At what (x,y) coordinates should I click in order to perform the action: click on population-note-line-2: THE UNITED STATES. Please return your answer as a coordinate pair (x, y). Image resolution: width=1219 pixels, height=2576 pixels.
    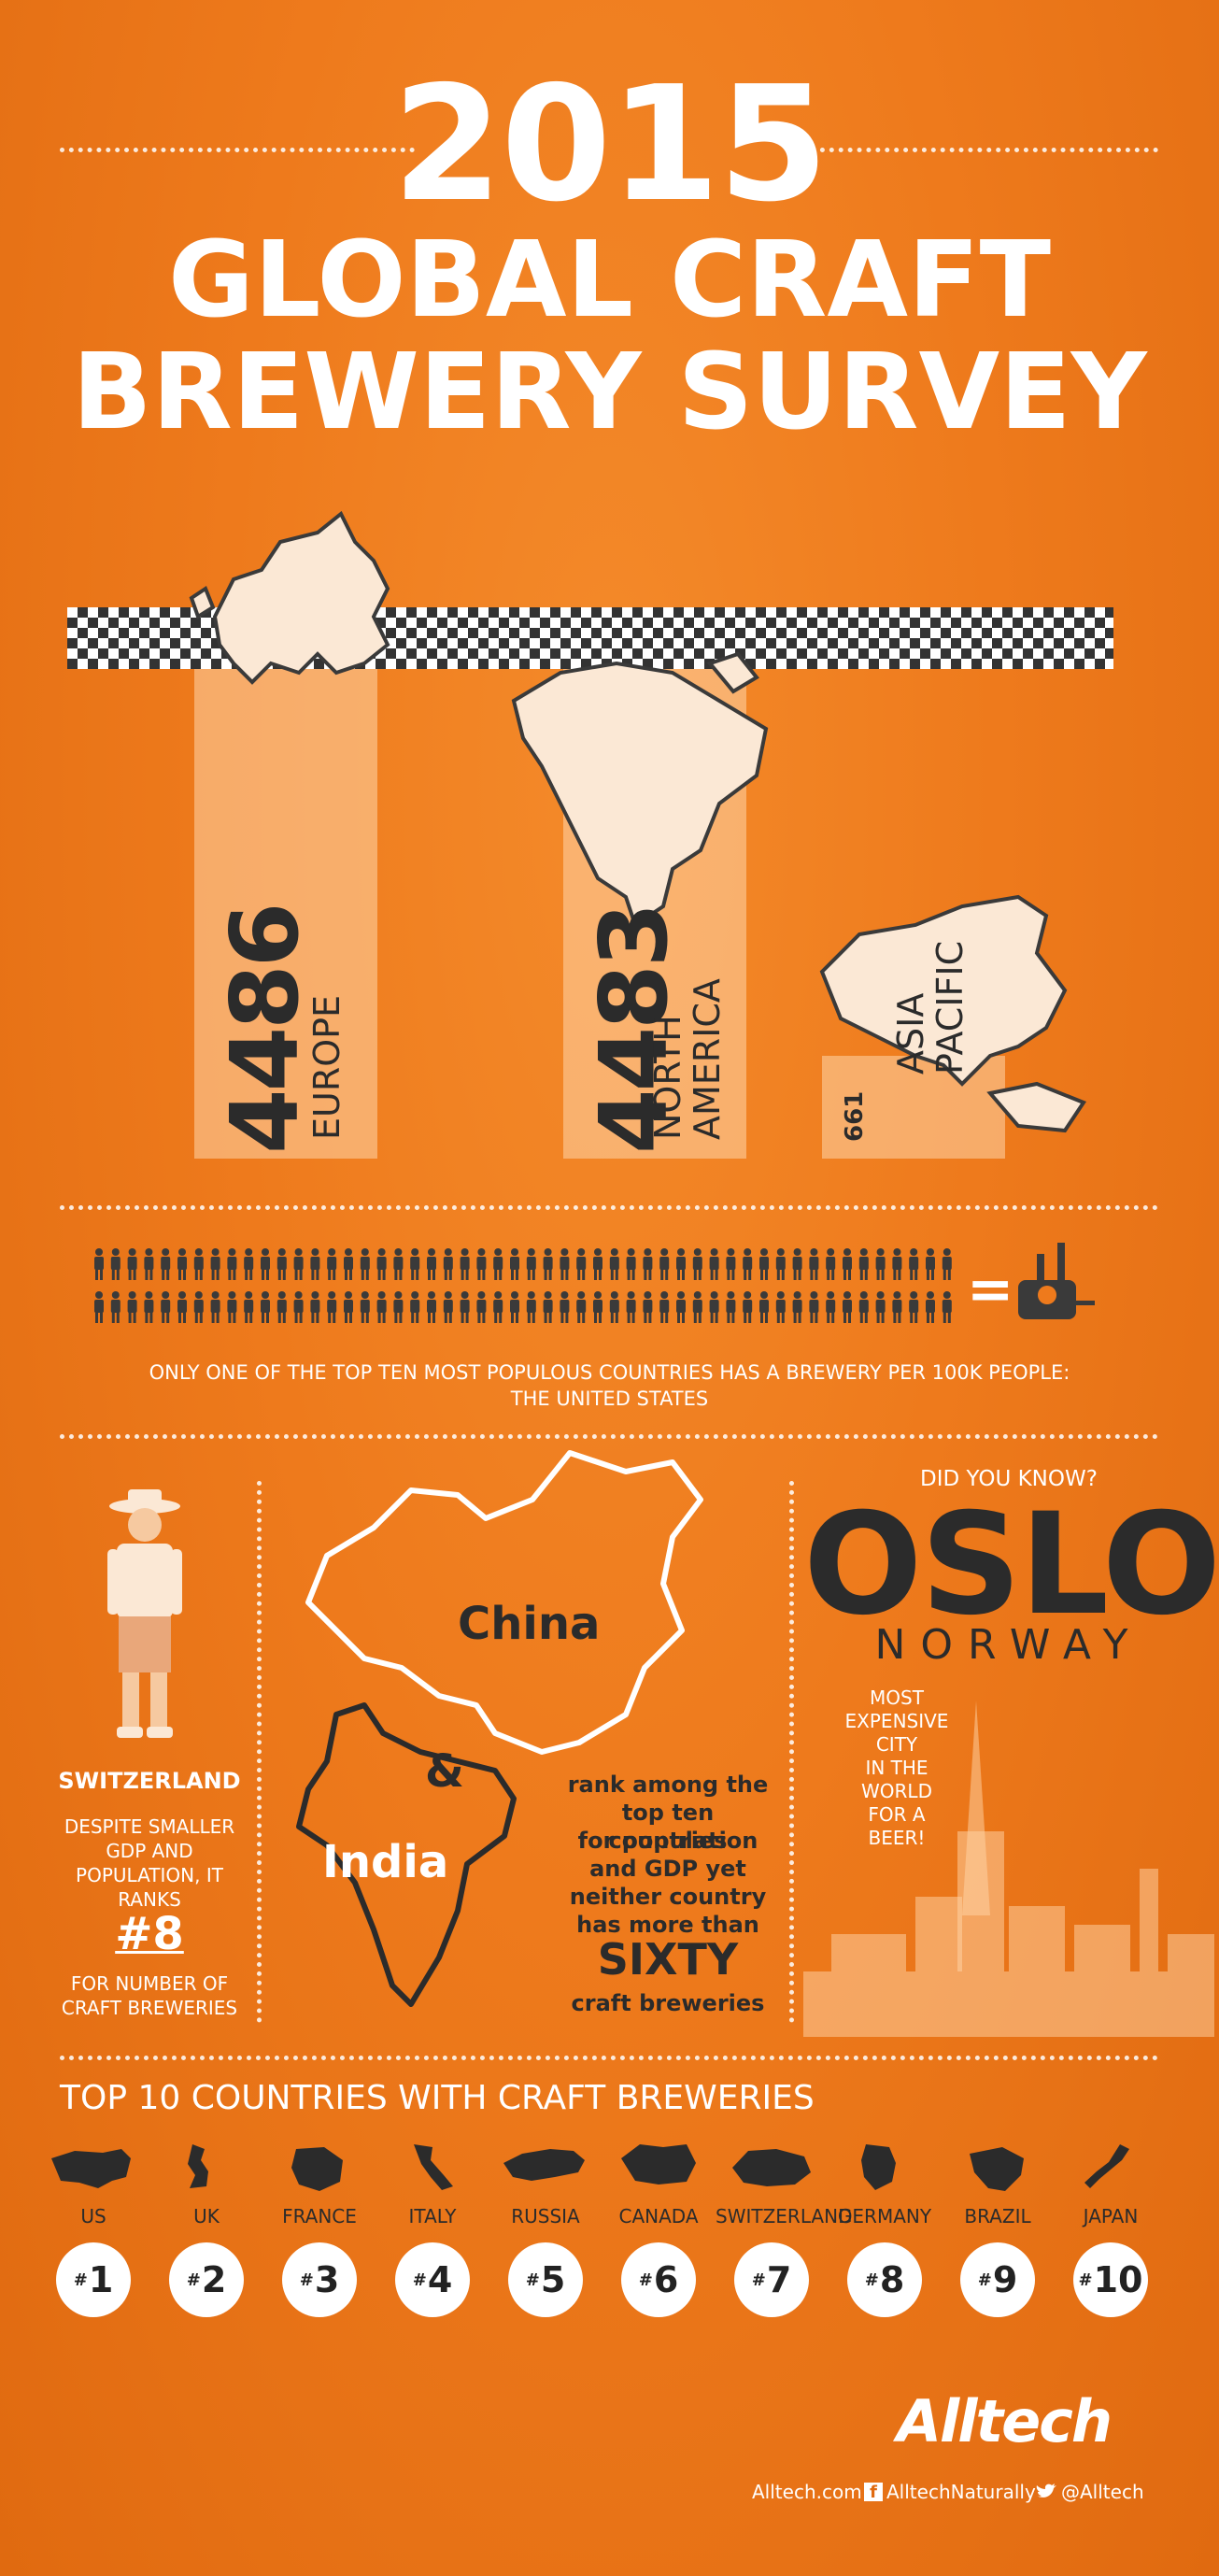
    Looking at the image, I should click on (609, 1399).